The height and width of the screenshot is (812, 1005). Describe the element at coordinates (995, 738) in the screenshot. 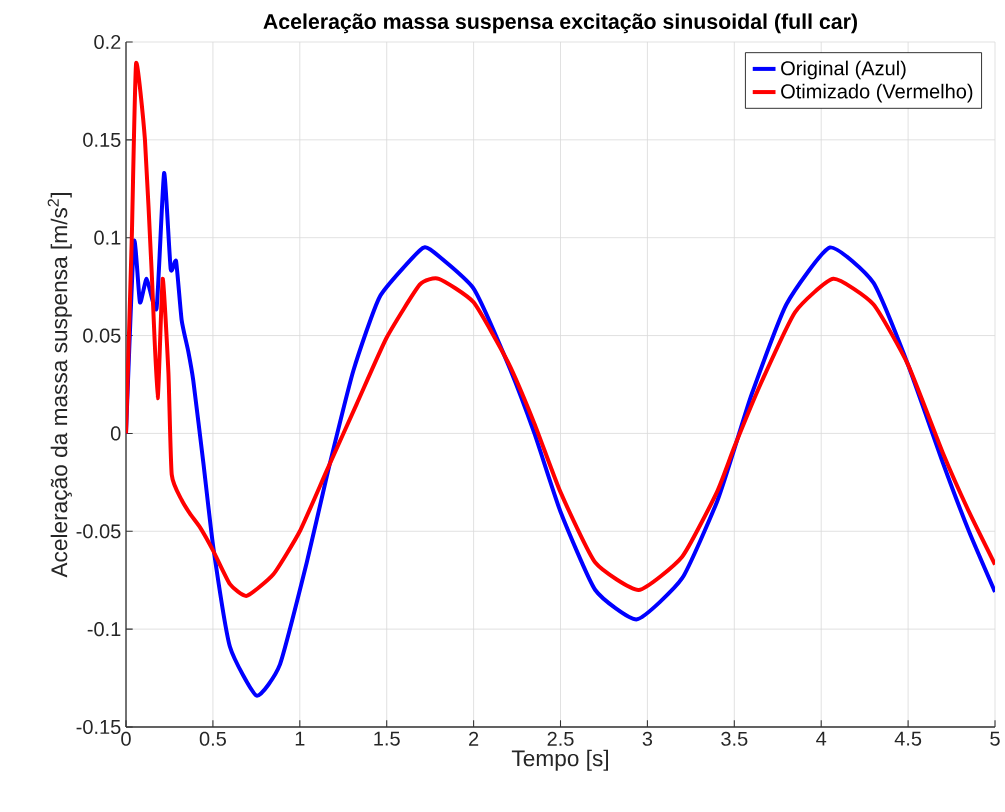

I see `x-tick-label: 5` at that location.